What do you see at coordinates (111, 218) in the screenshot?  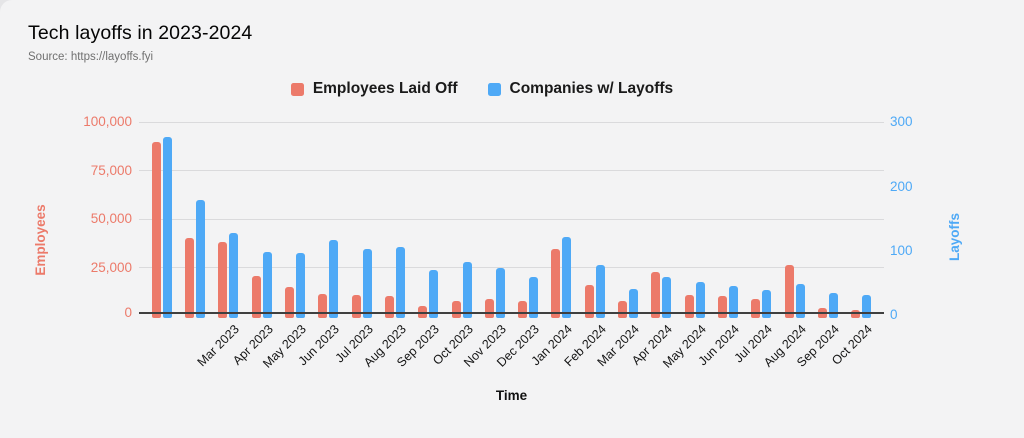 I see `left-axis-tick-label: 50,000` at bounding box center [111, 218].